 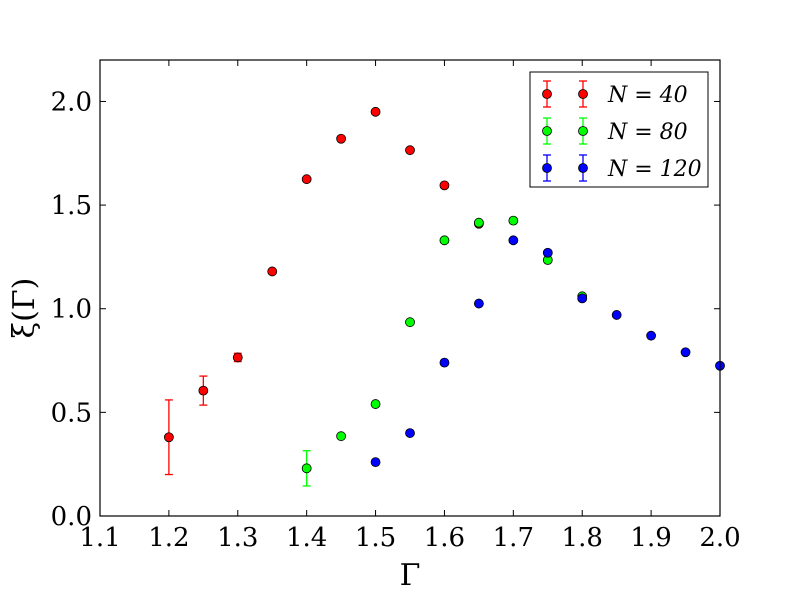 What do you see at coordinates (99, 538) in the screenshot?
I see `x-tick-label: 1.1` at bounding box center [99, 538].